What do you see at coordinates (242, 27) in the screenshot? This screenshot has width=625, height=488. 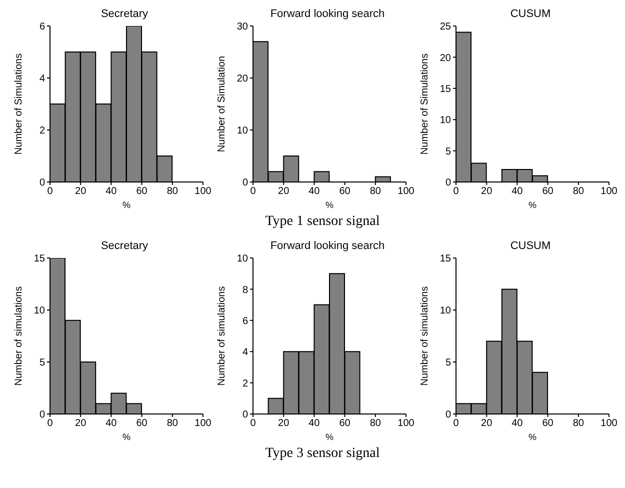 I see `y-tick-label: 30` at bounding box center [242, 27].